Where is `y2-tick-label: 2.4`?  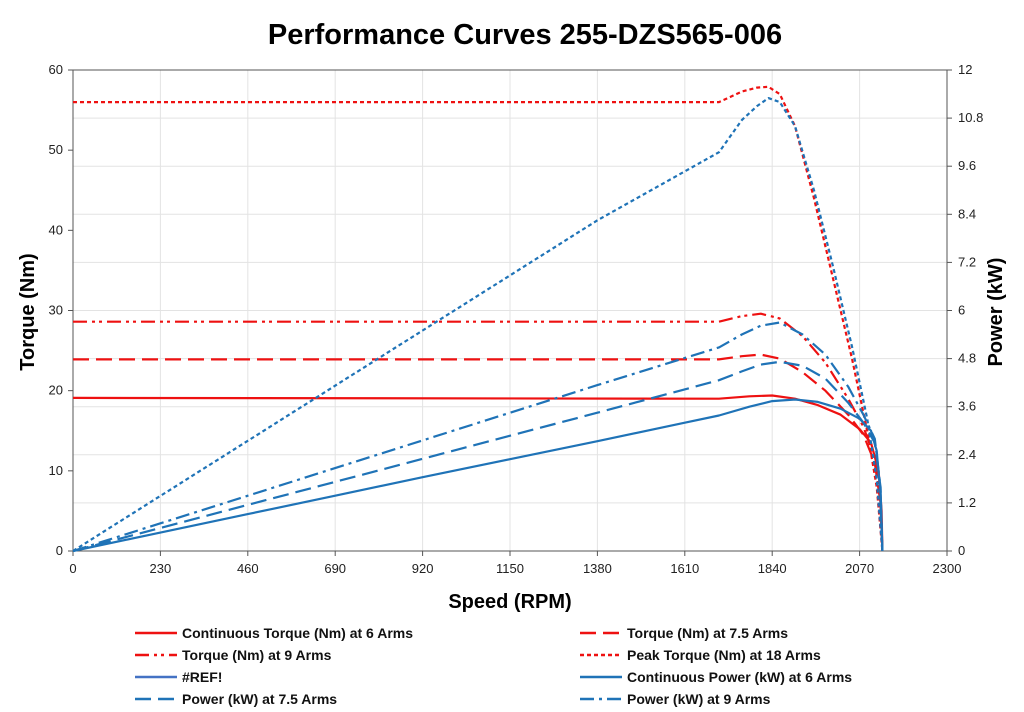
y2-tick-label: 2.4 is located at coordinates (967, 454).